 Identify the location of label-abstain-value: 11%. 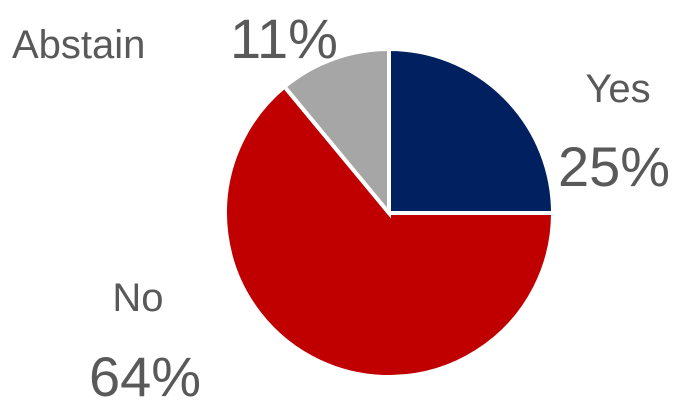
(284, 38).